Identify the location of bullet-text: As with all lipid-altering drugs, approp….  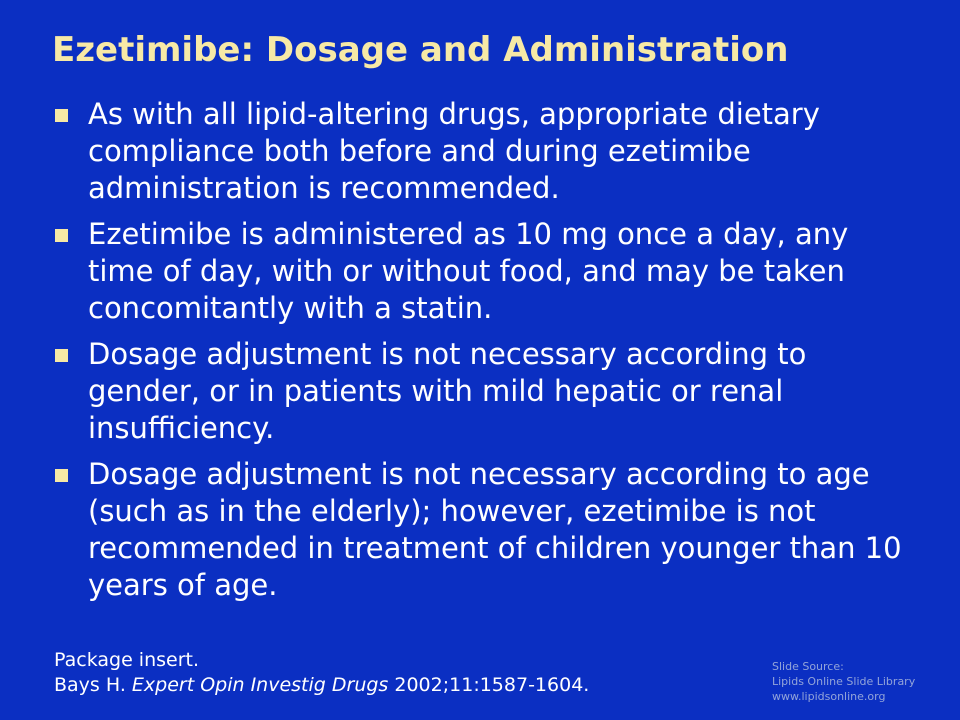
(454, 151).